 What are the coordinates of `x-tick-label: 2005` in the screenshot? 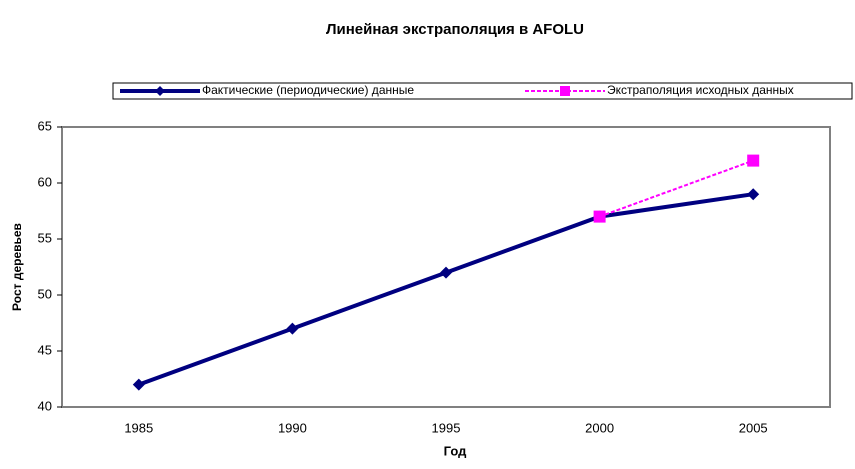 It's located at (753, 427).